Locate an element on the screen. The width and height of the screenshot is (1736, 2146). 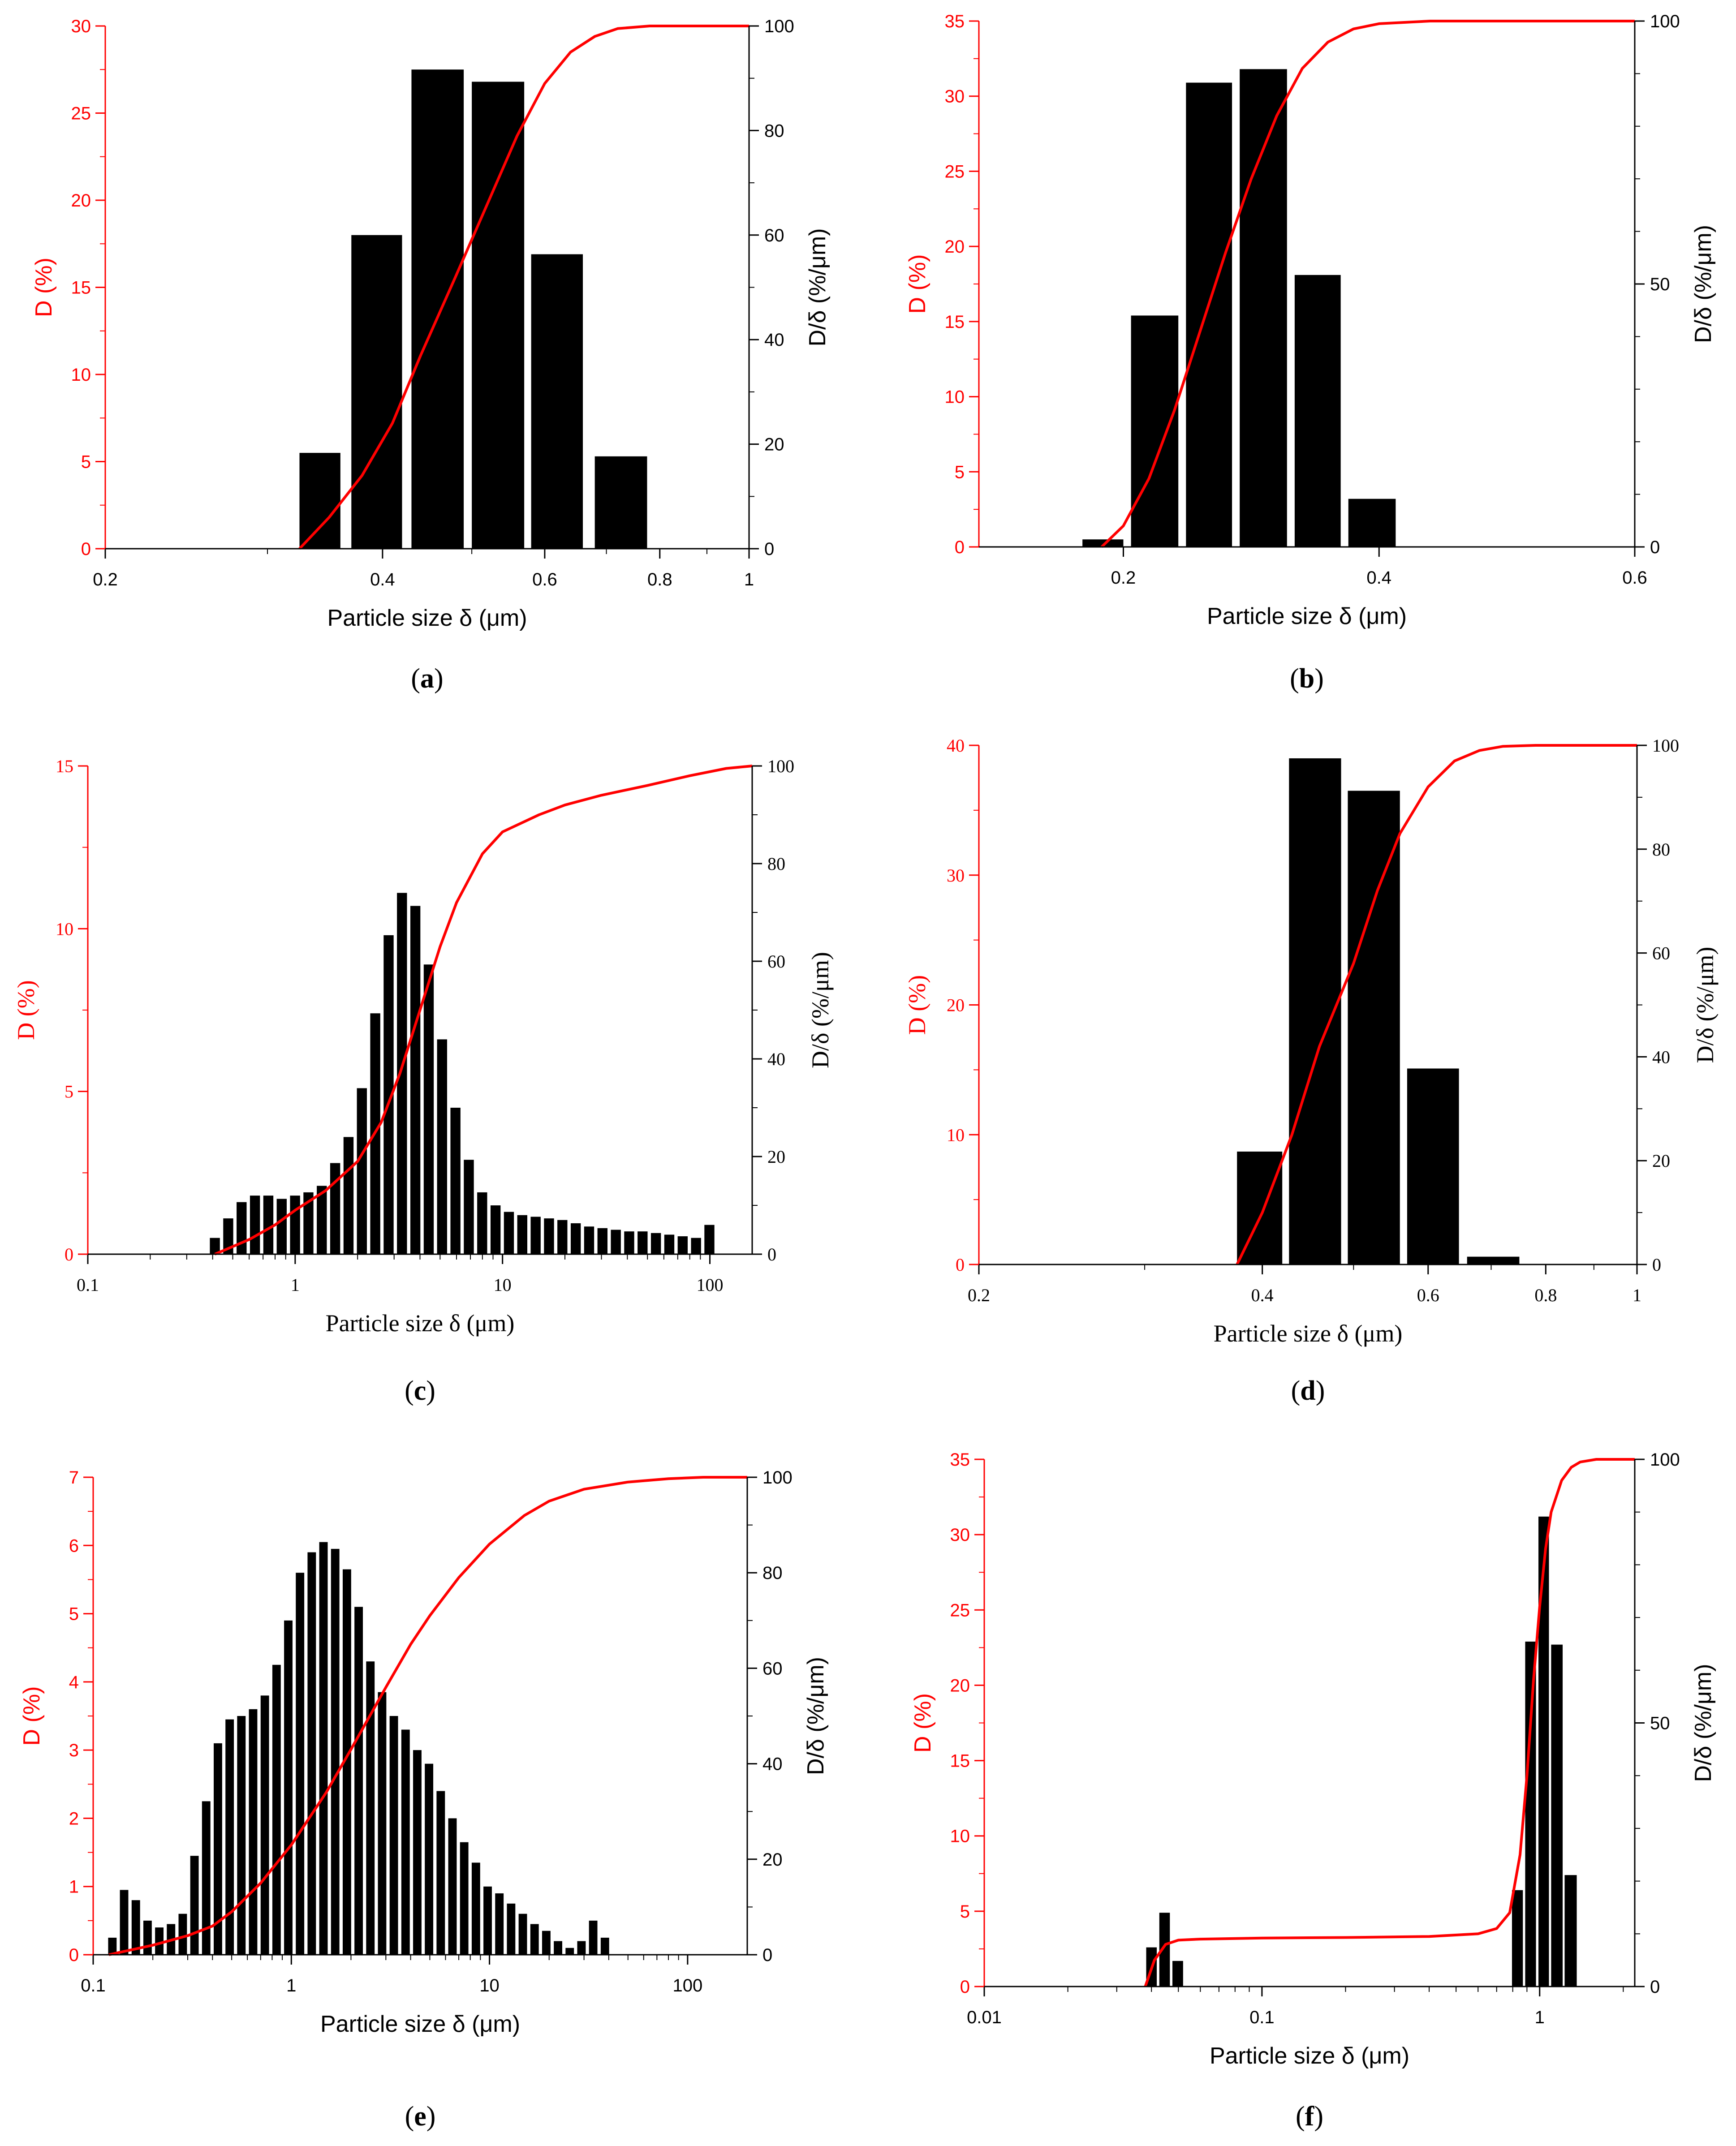
y-tick-label-f-2: 10 is located at coordinates (960, 1837).